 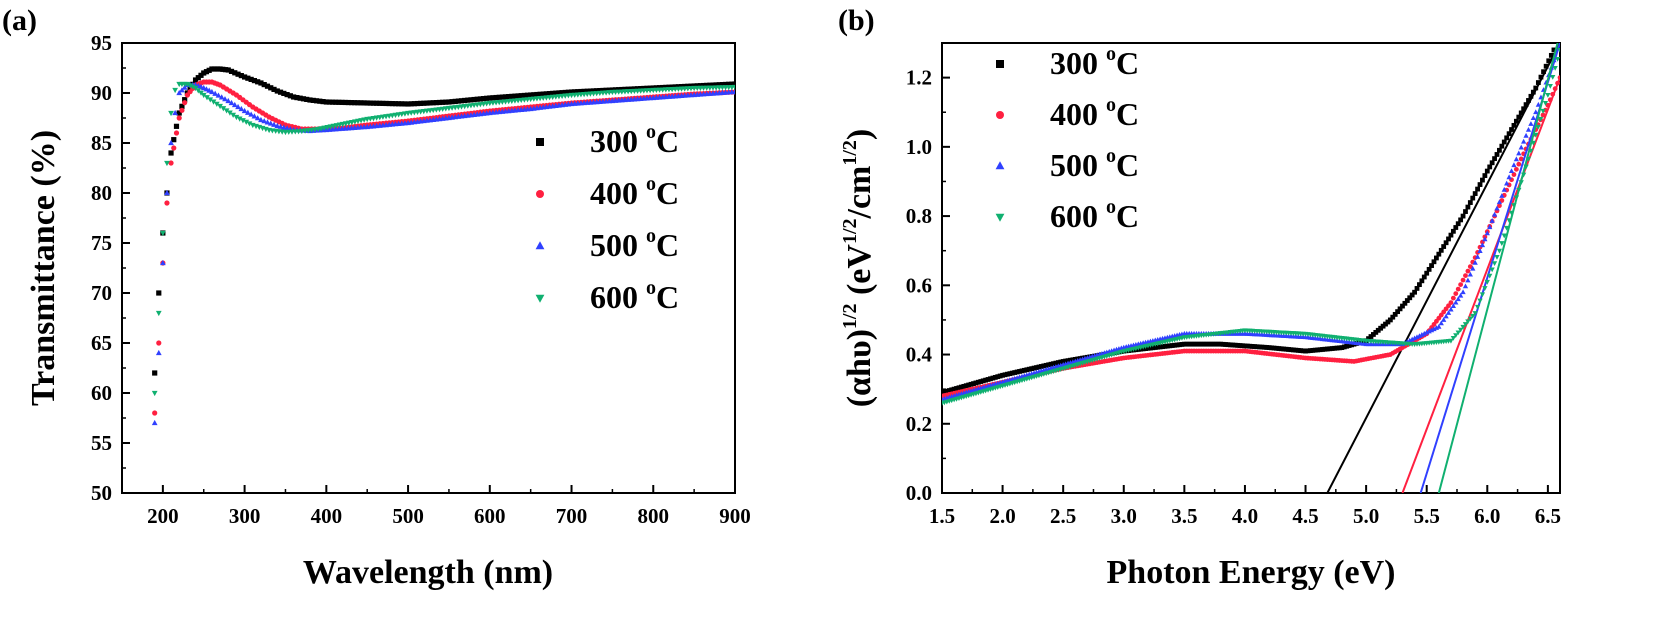 What do you see at coordinates (634, 140) in the screenshot?
I see `legend-label: 300 oC` at bounding box center [634, 140].